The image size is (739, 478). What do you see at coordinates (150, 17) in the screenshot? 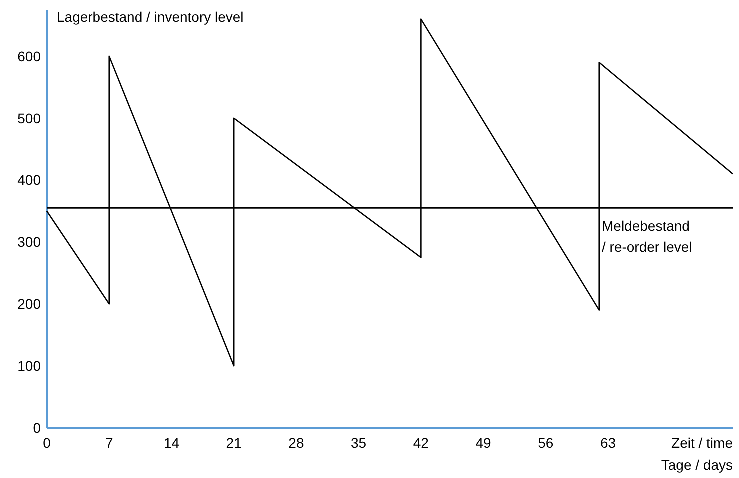
I see `y-axis-title: Lagerbestand / inventory level` at bounding box center [150, 17].